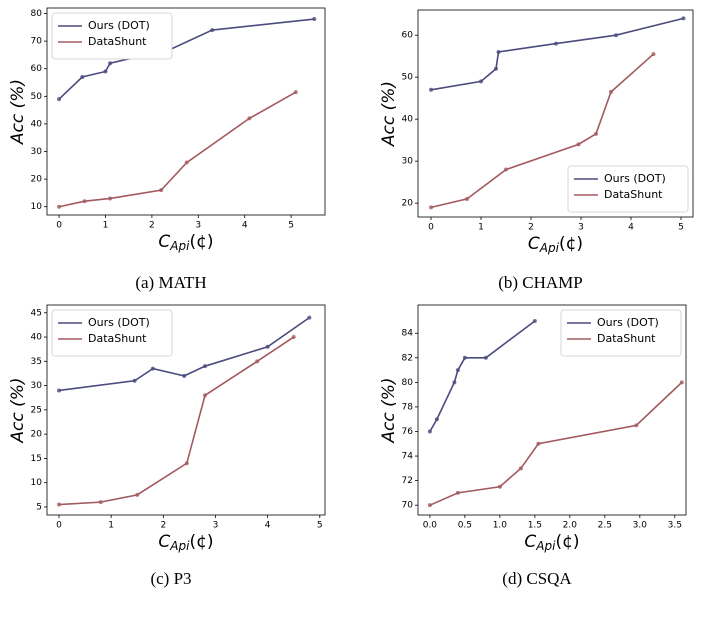 This screenshot has height=642, width=705. What do you see at coordinates (408, 78) in the screenshot?
I see `y-tick-label: 50` at bounding box center [408, 78].